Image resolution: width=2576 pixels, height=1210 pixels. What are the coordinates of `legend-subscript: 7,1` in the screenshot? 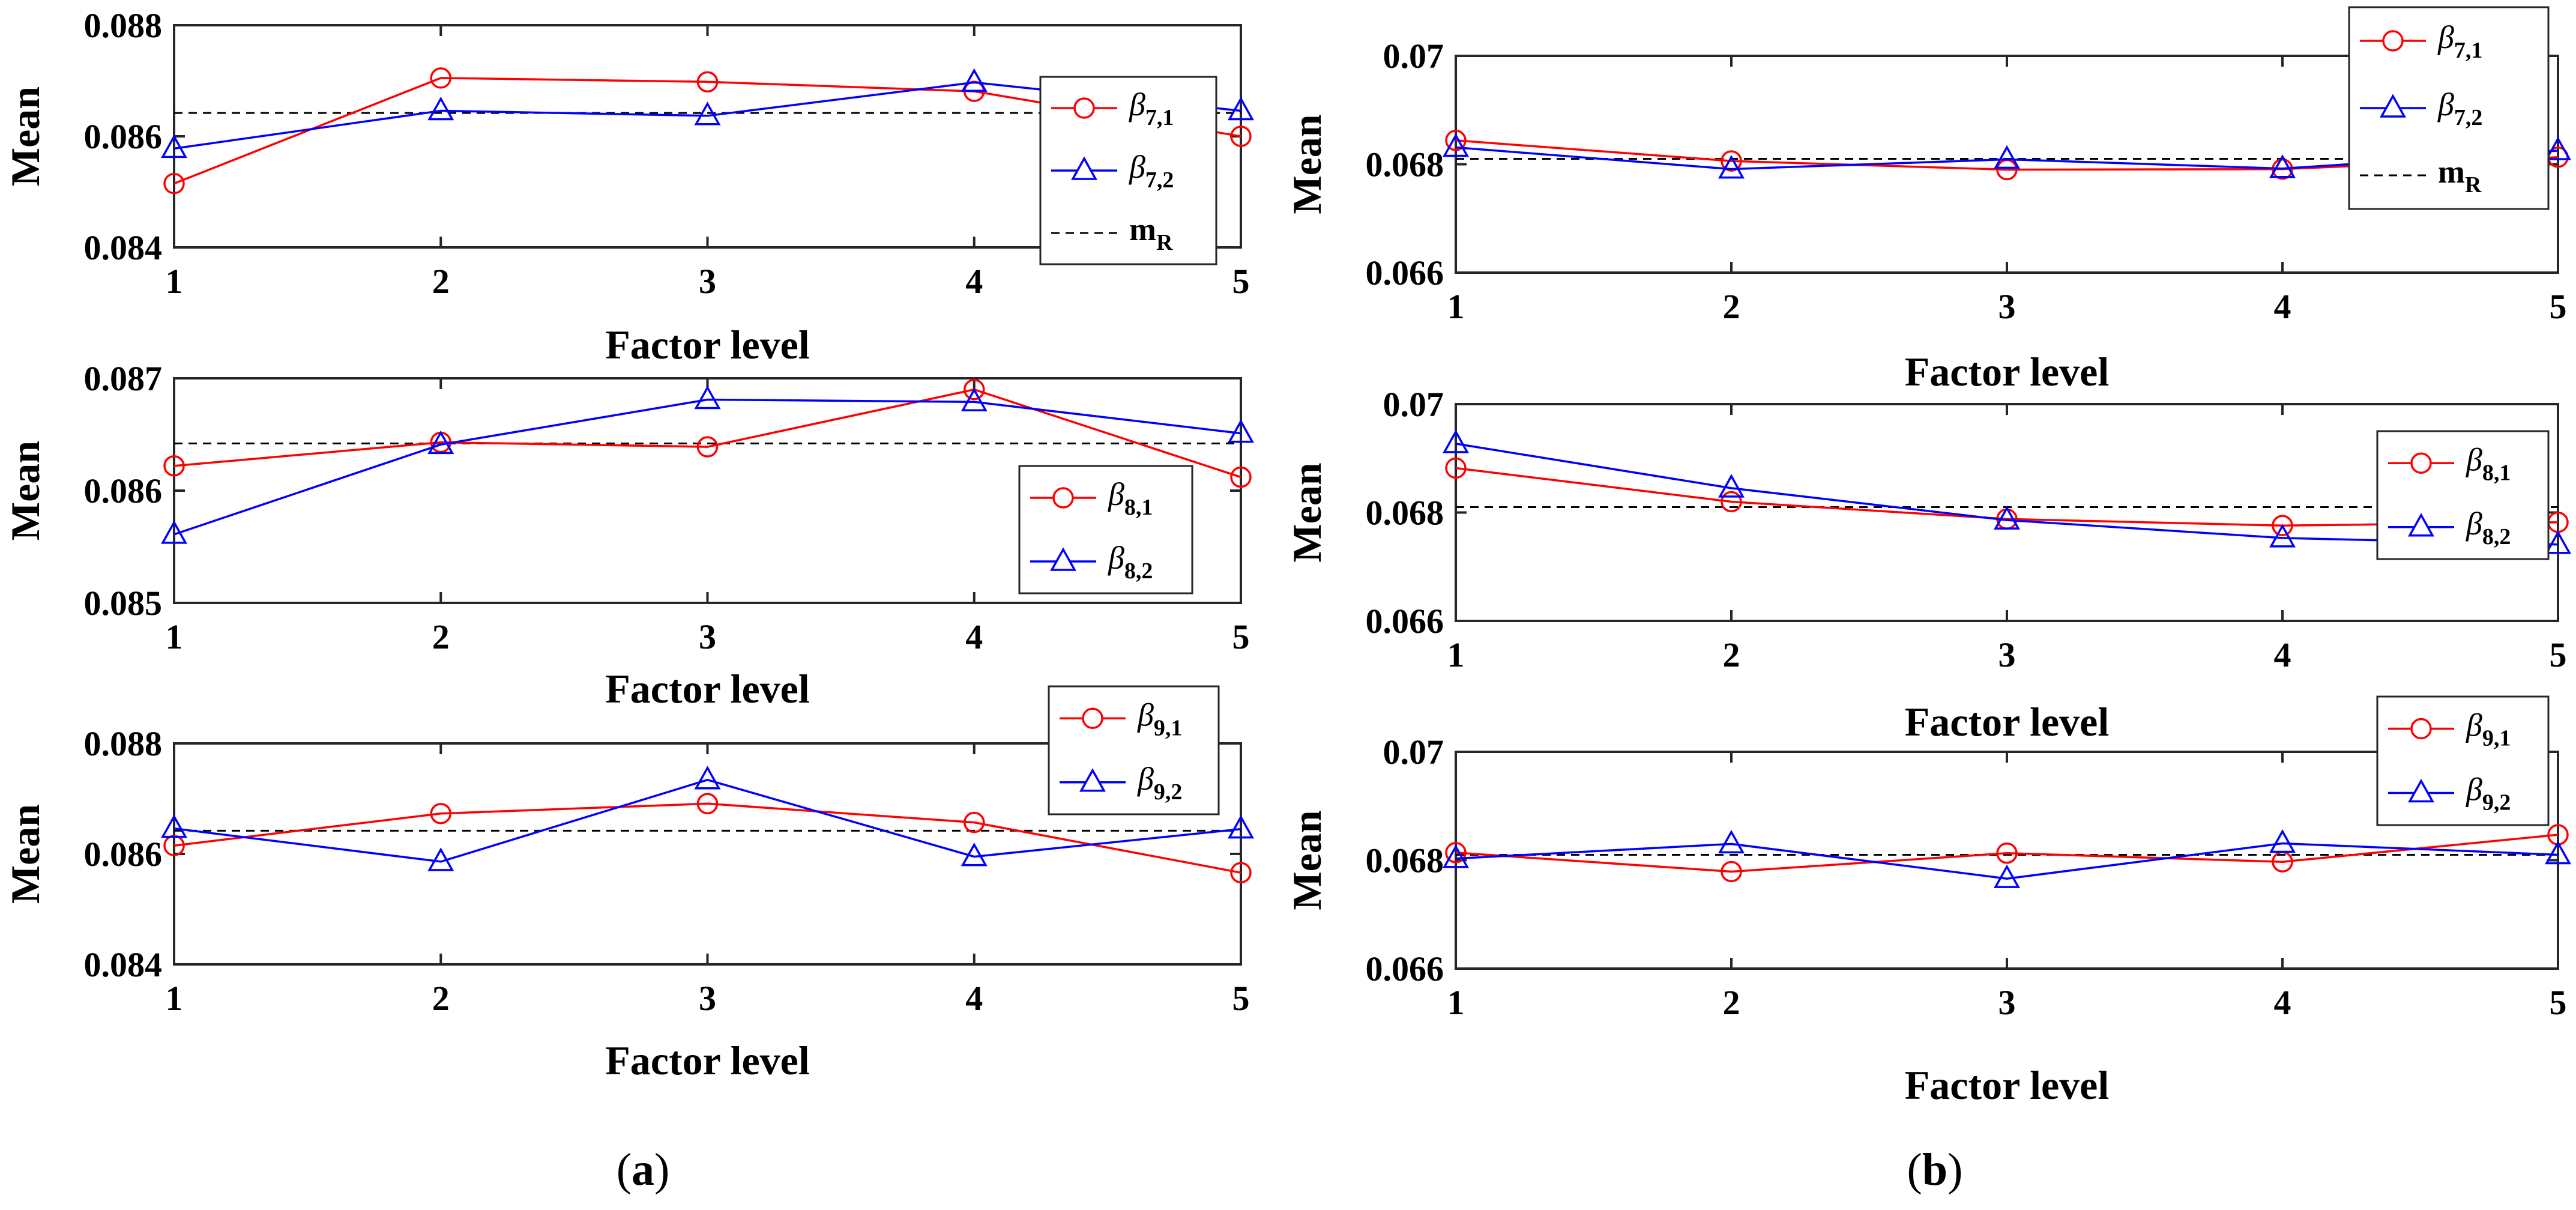 It's located at (2468, 50).